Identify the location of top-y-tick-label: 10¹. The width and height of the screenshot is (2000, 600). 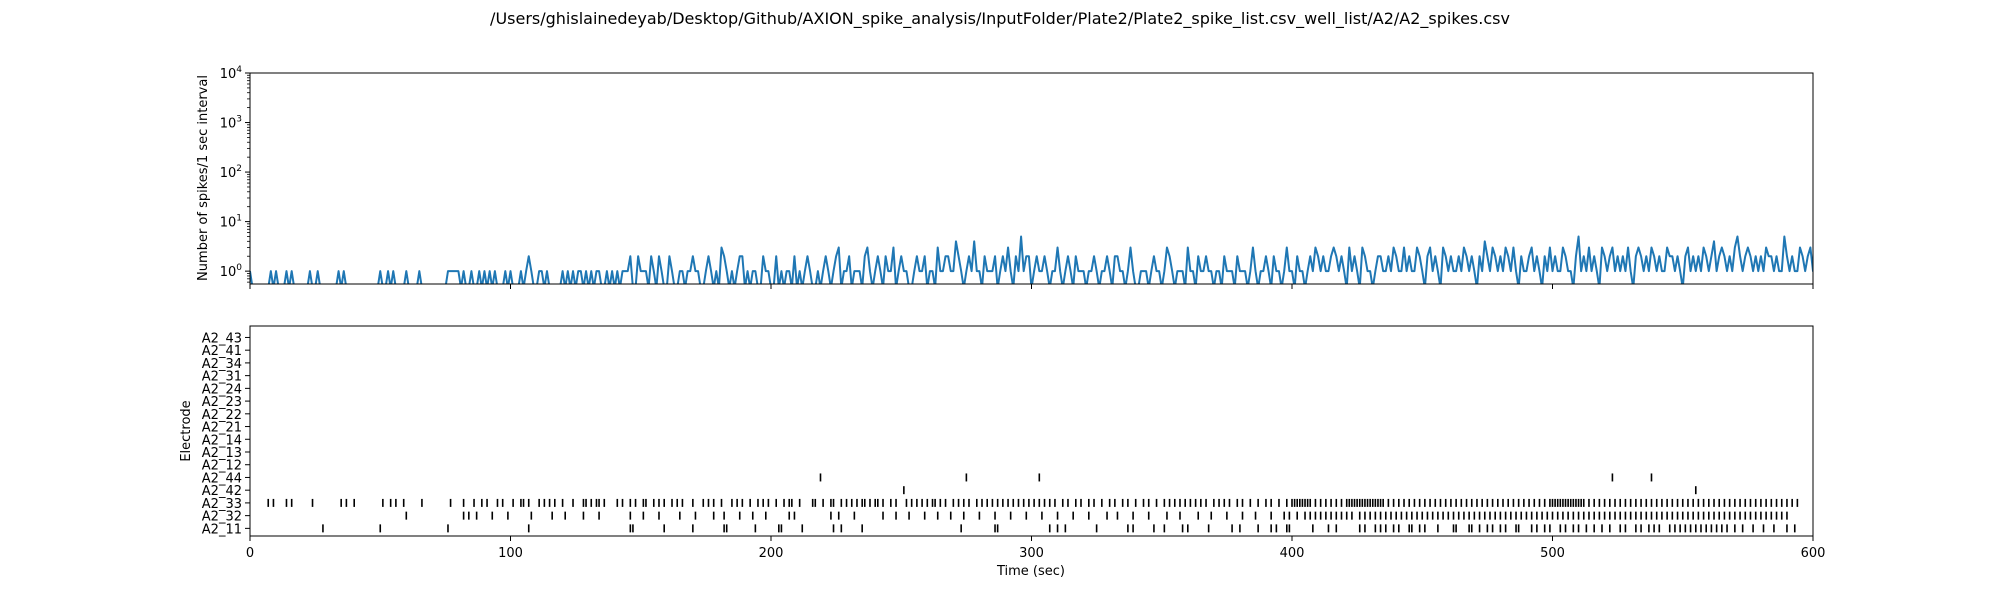
(231, 222).